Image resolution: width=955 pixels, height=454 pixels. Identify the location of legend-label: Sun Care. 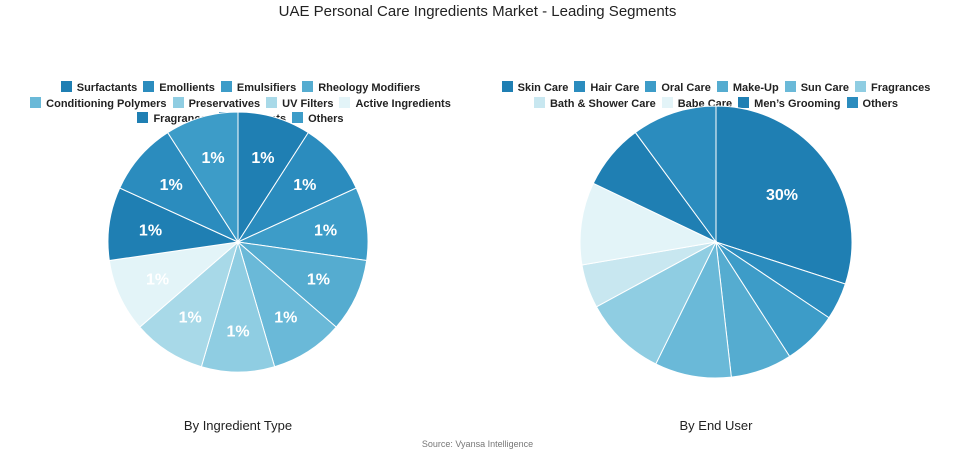
(825, 88).